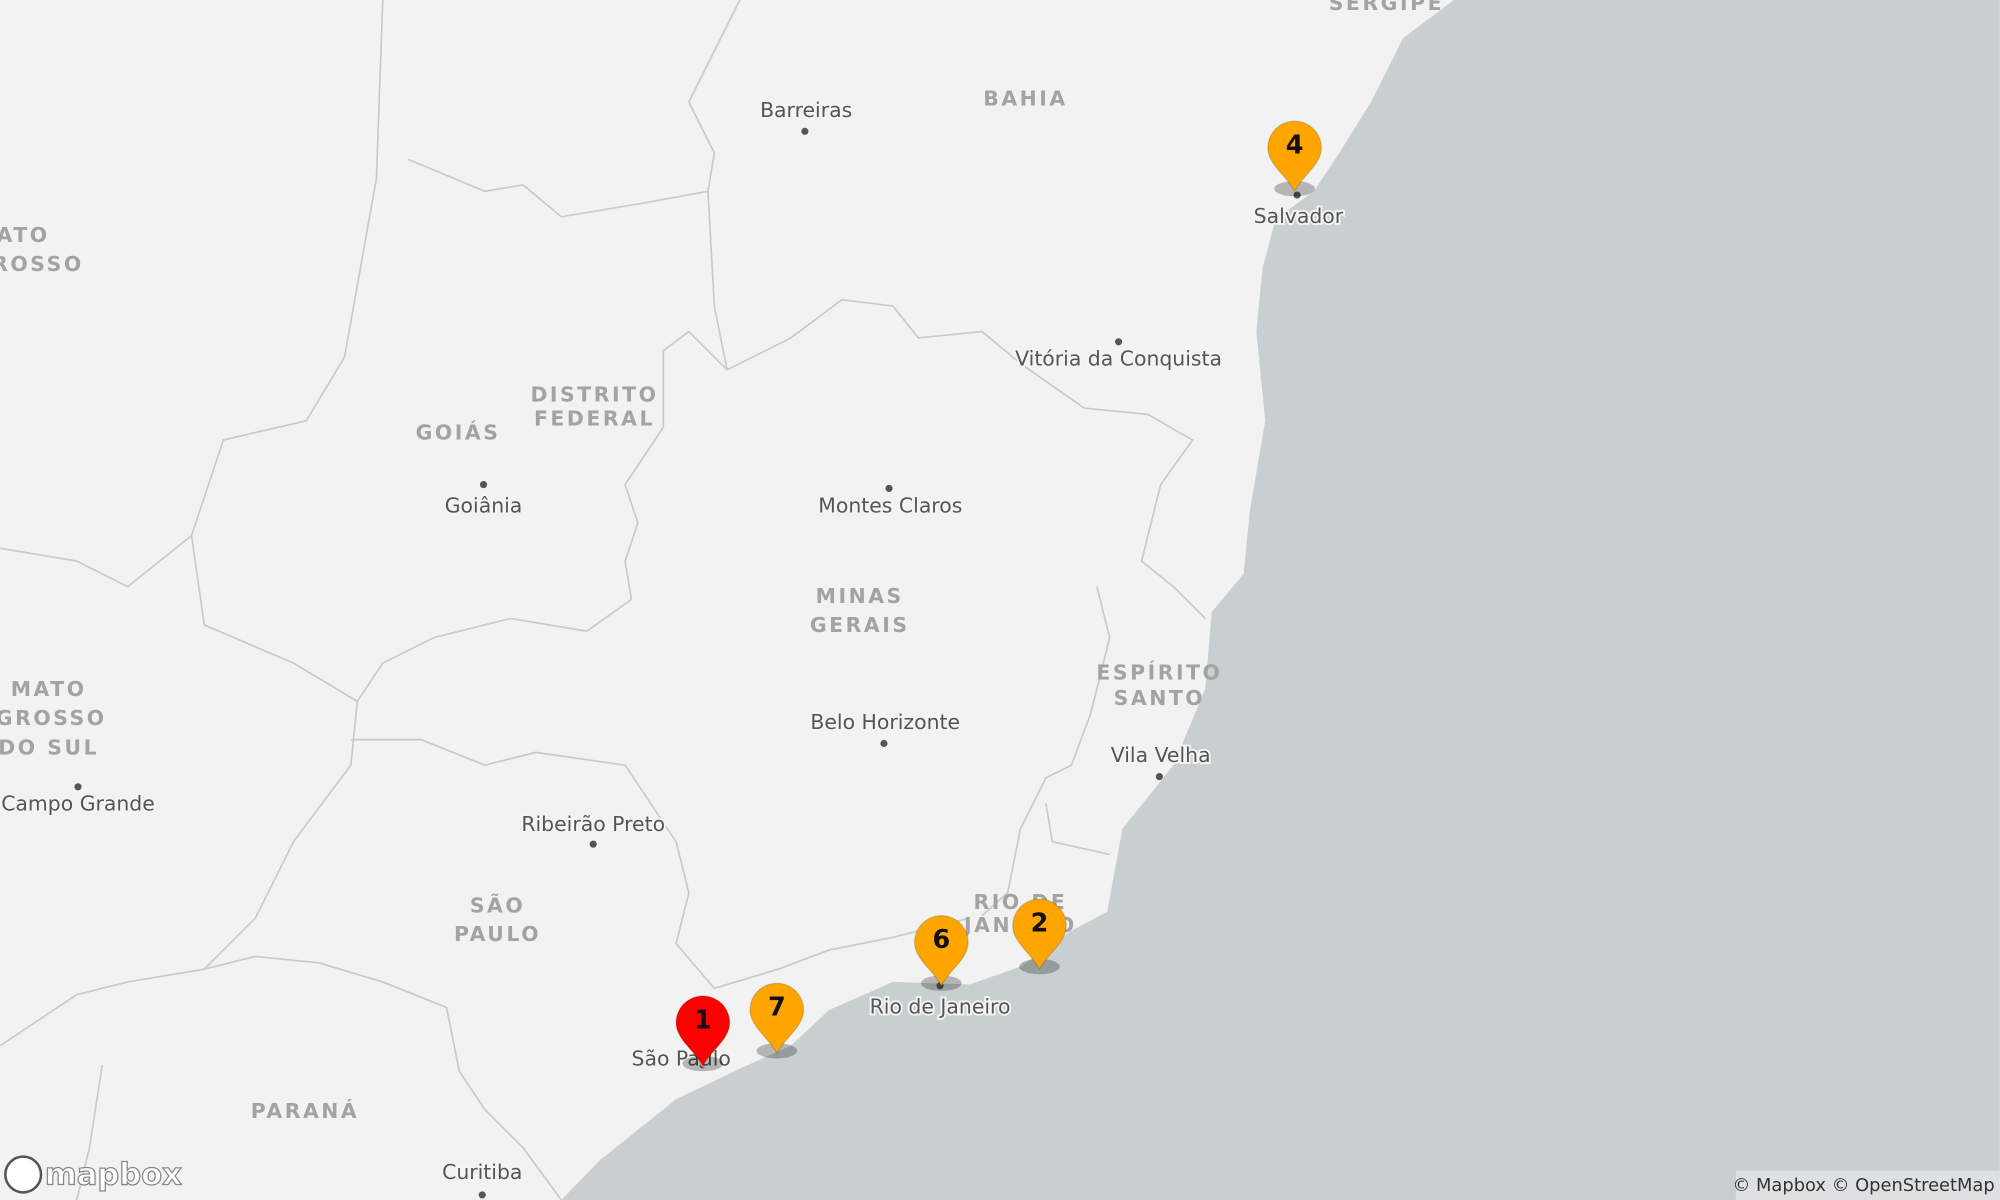  Describe the element at coordinates (890, 505) in the screenshot. I see `city-label: Montes Claros` at that location.